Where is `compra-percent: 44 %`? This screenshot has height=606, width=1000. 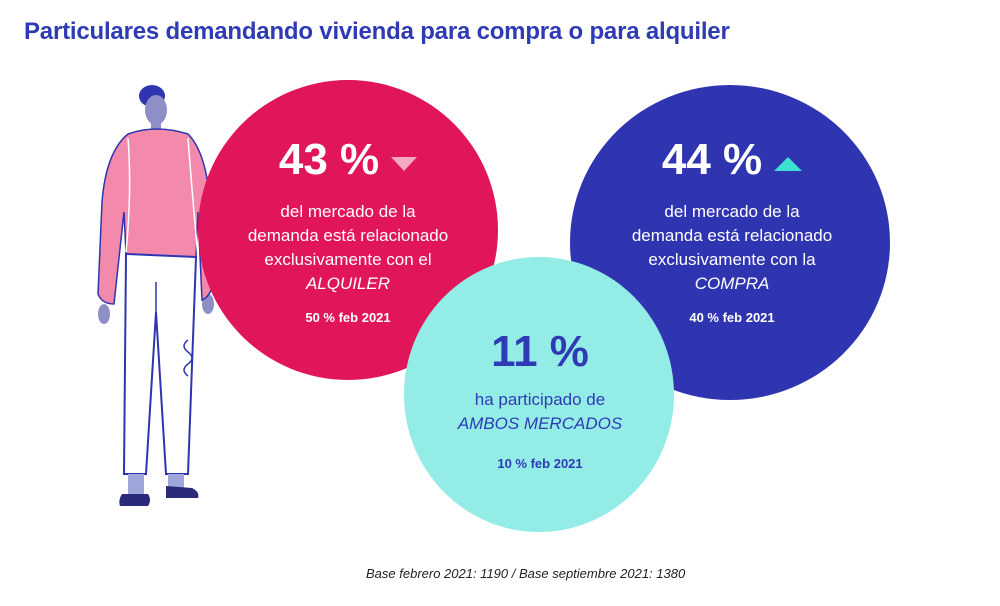
compra-percent: 44 % is located at coordinates (712, 159).